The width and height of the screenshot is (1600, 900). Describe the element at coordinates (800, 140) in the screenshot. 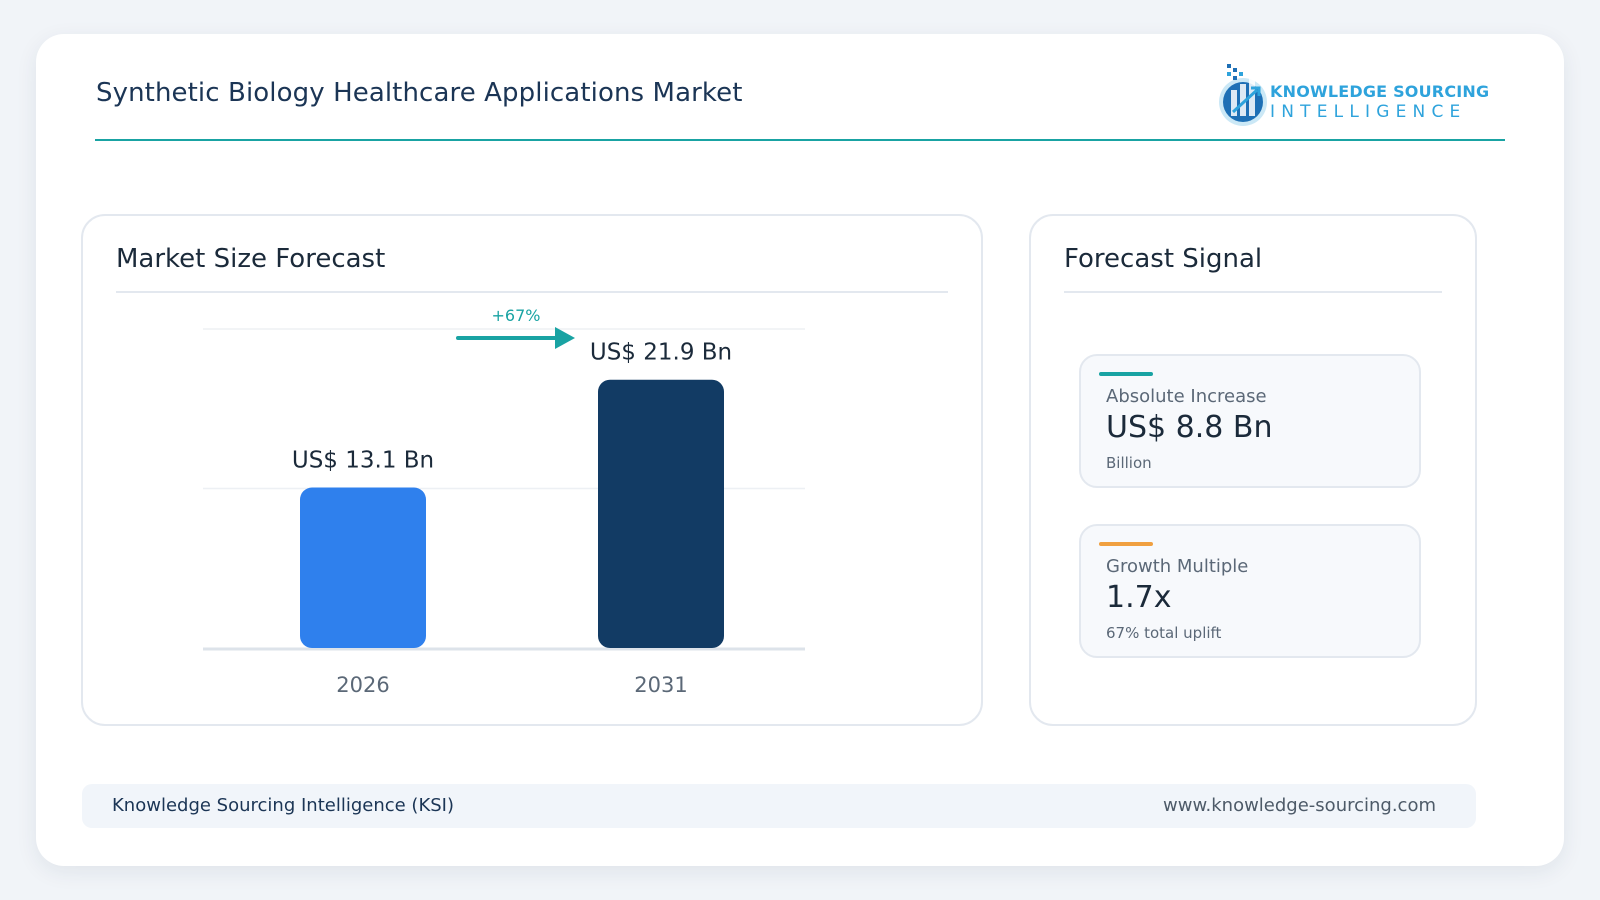

I see `header-divider` at that location.